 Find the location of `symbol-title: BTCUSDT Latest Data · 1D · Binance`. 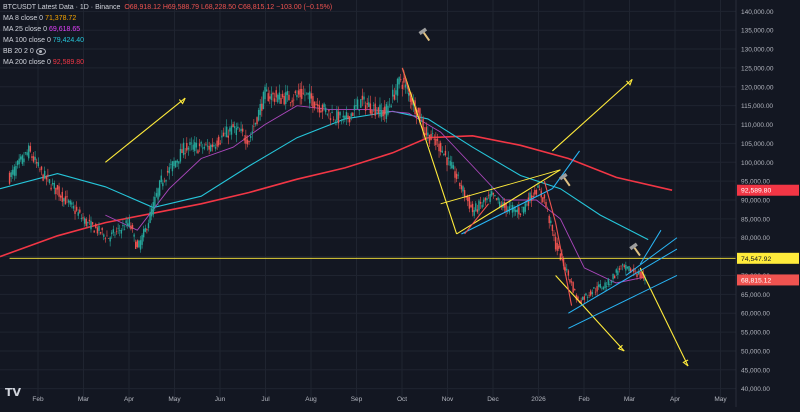

symbol-title: BTCUSDT Latest Data · 1D · Binance is located at coordinates (62, 7).